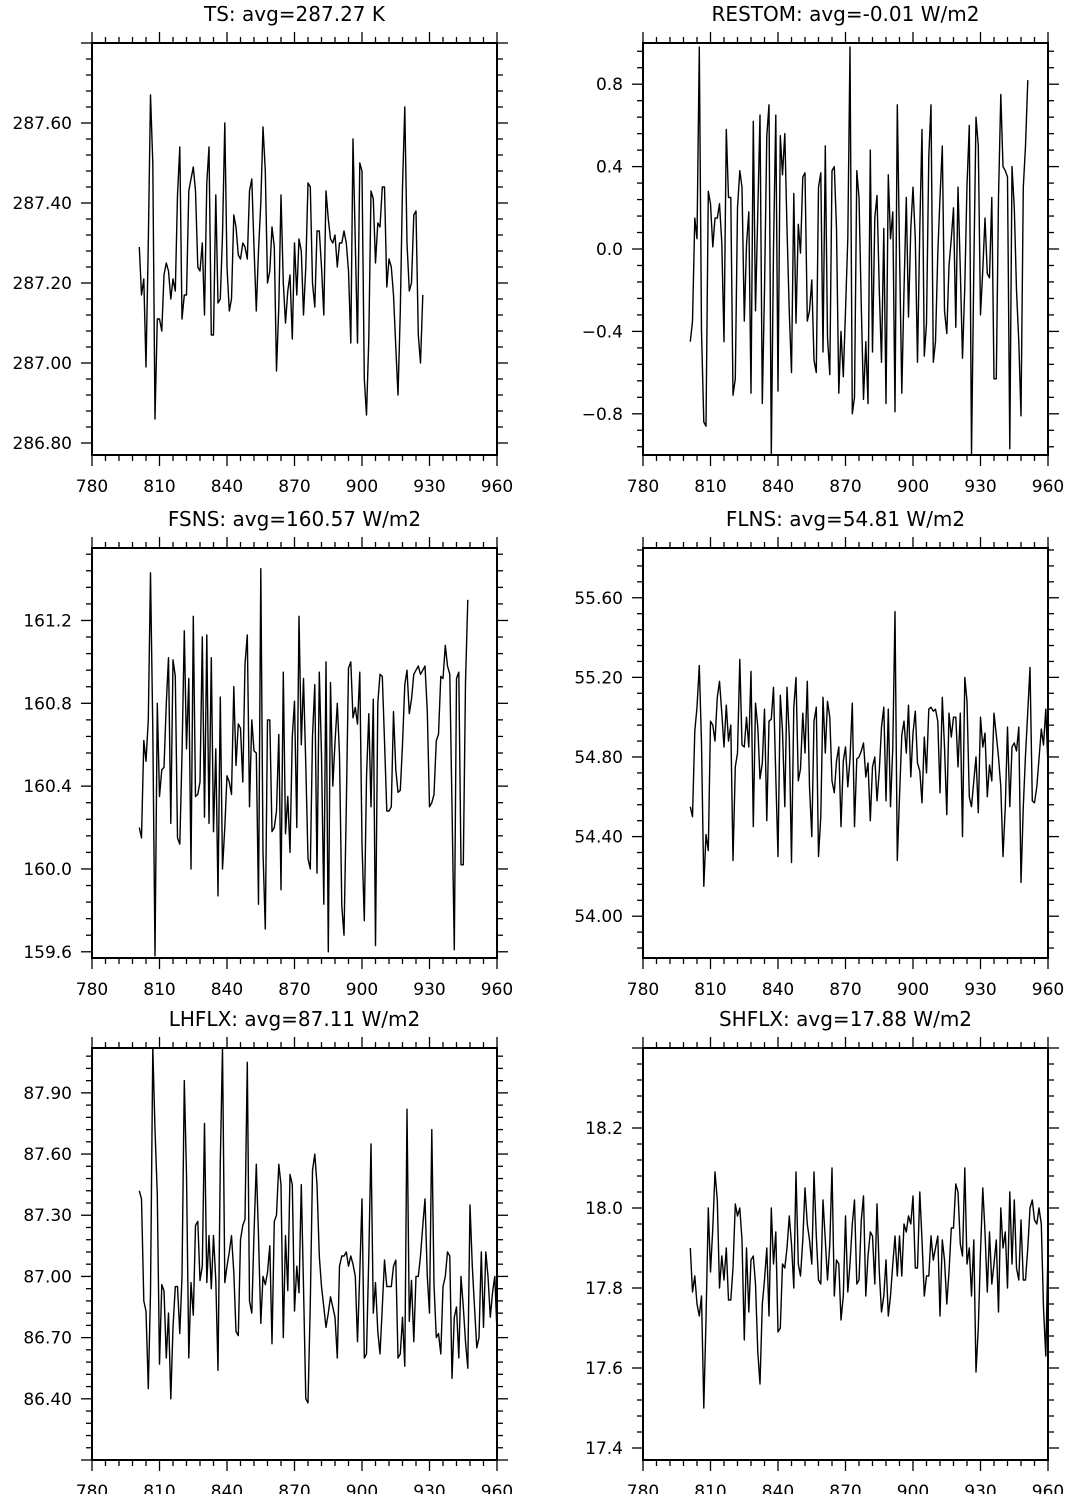 Image resolution: width=1067 pixels, height=1494 pixels. I want to click on y-tick-label: 87.30, so click(47, 1216).